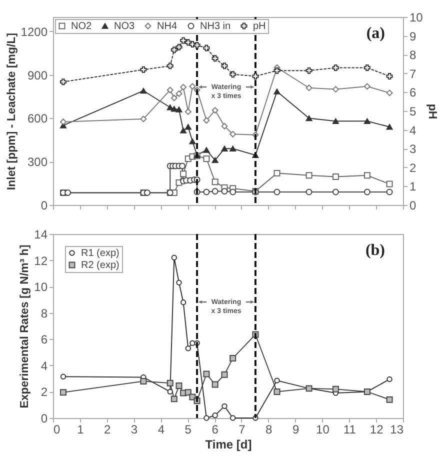 The image size is (444, 459). I want to click on annotation: (b), so click(375, 250).